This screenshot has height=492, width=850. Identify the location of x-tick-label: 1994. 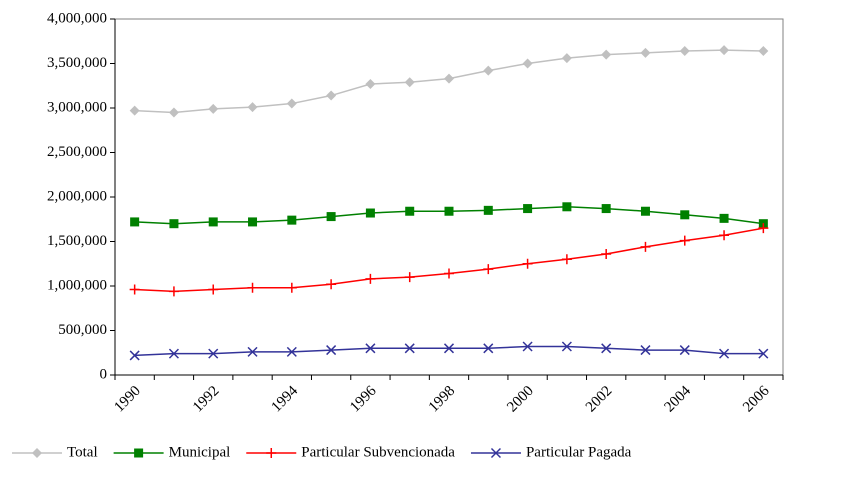
(285, 399).